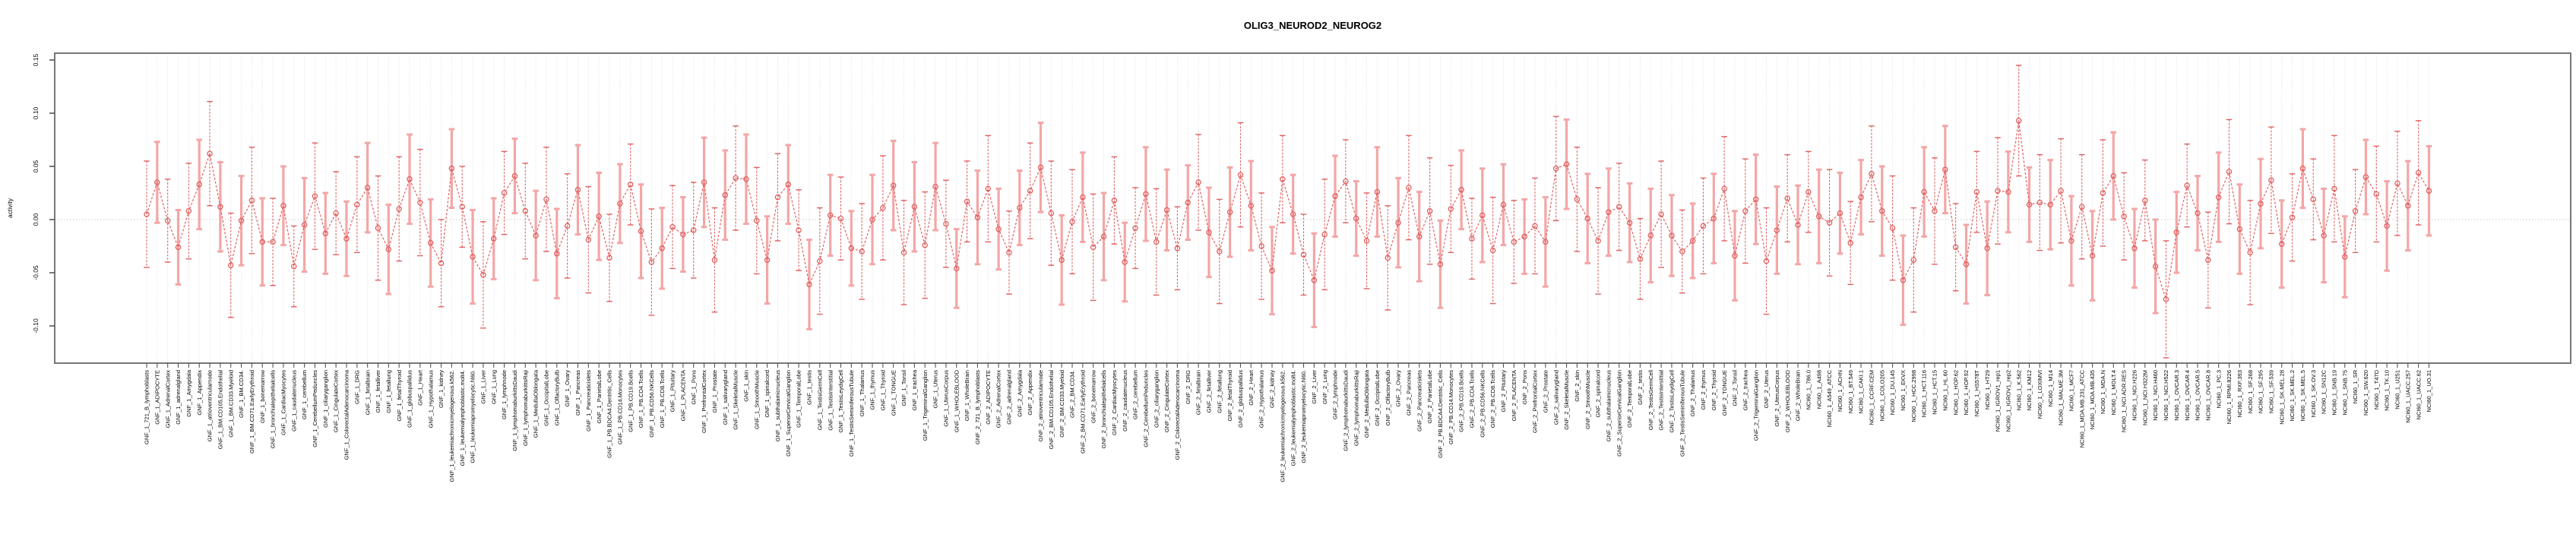 The width and height of the screenshot is (2576, 547). What do you see at coordinates (1282, 426) in the screenshot?
I see `x-tick-label: GNF_2_leukemiachronicmyelogenous.k562.` at bounding box center [1282, 426].